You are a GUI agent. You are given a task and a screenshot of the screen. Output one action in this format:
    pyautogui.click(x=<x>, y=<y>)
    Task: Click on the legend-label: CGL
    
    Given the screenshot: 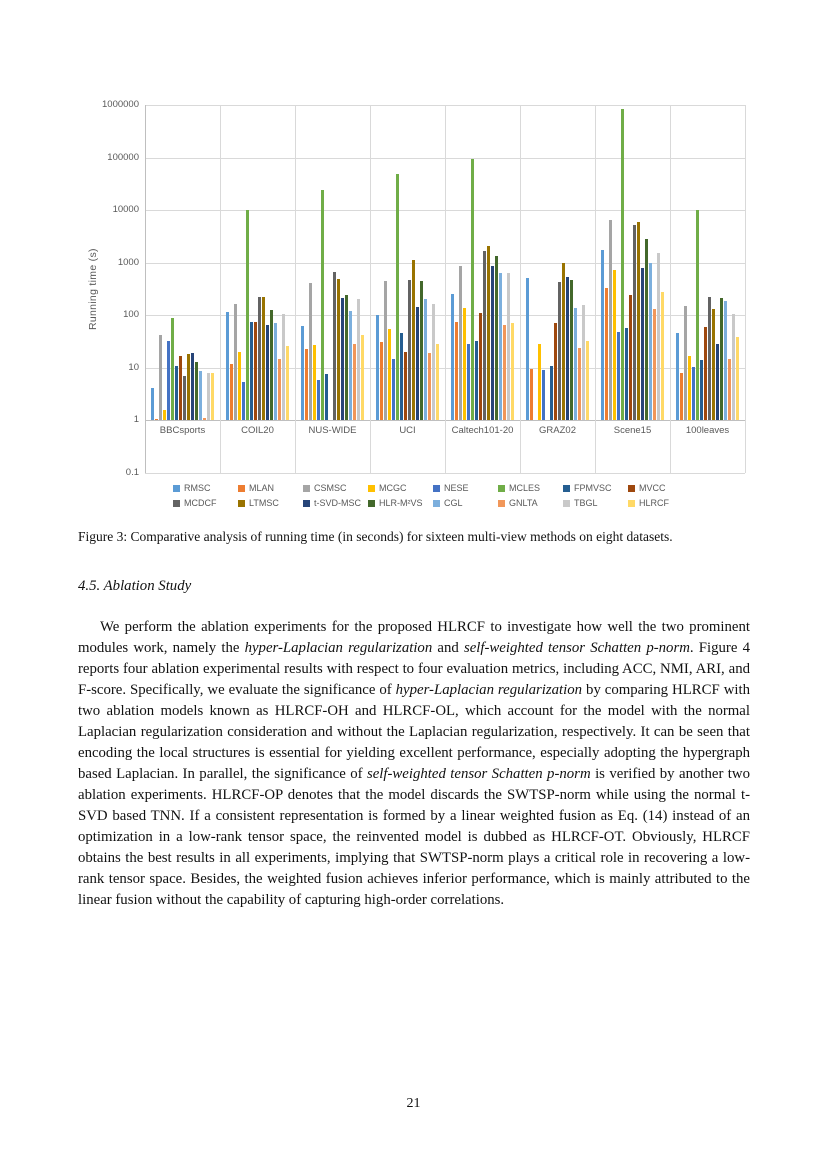 What is the action you would take?
    pyautogui.click(x=453, y=503)
    